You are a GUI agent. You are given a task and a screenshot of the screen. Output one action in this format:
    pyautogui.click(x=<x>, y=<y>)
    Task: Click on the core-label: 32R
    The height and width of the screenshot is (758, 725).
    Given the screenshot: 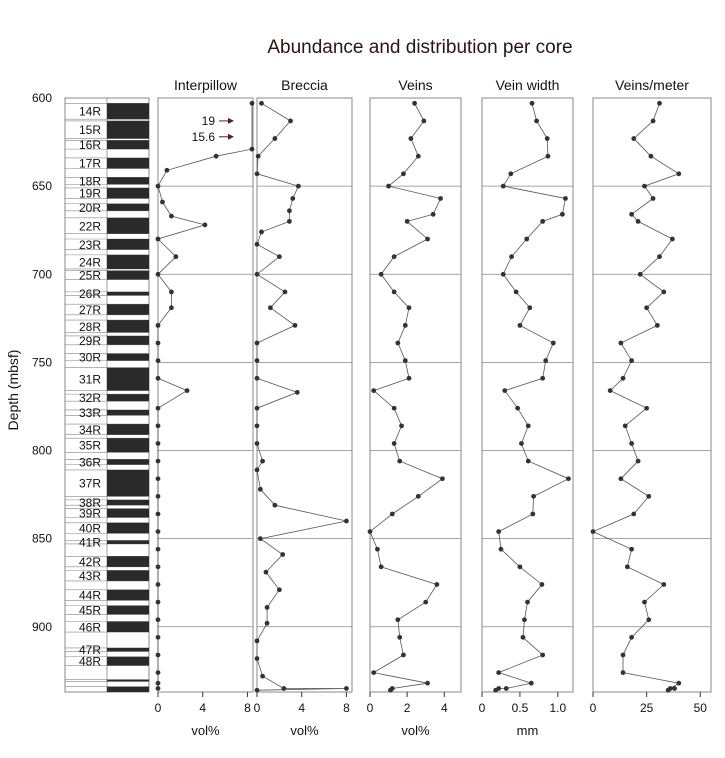 What is the action you would take?
    pyautogui.click(x=90, y=398)
    